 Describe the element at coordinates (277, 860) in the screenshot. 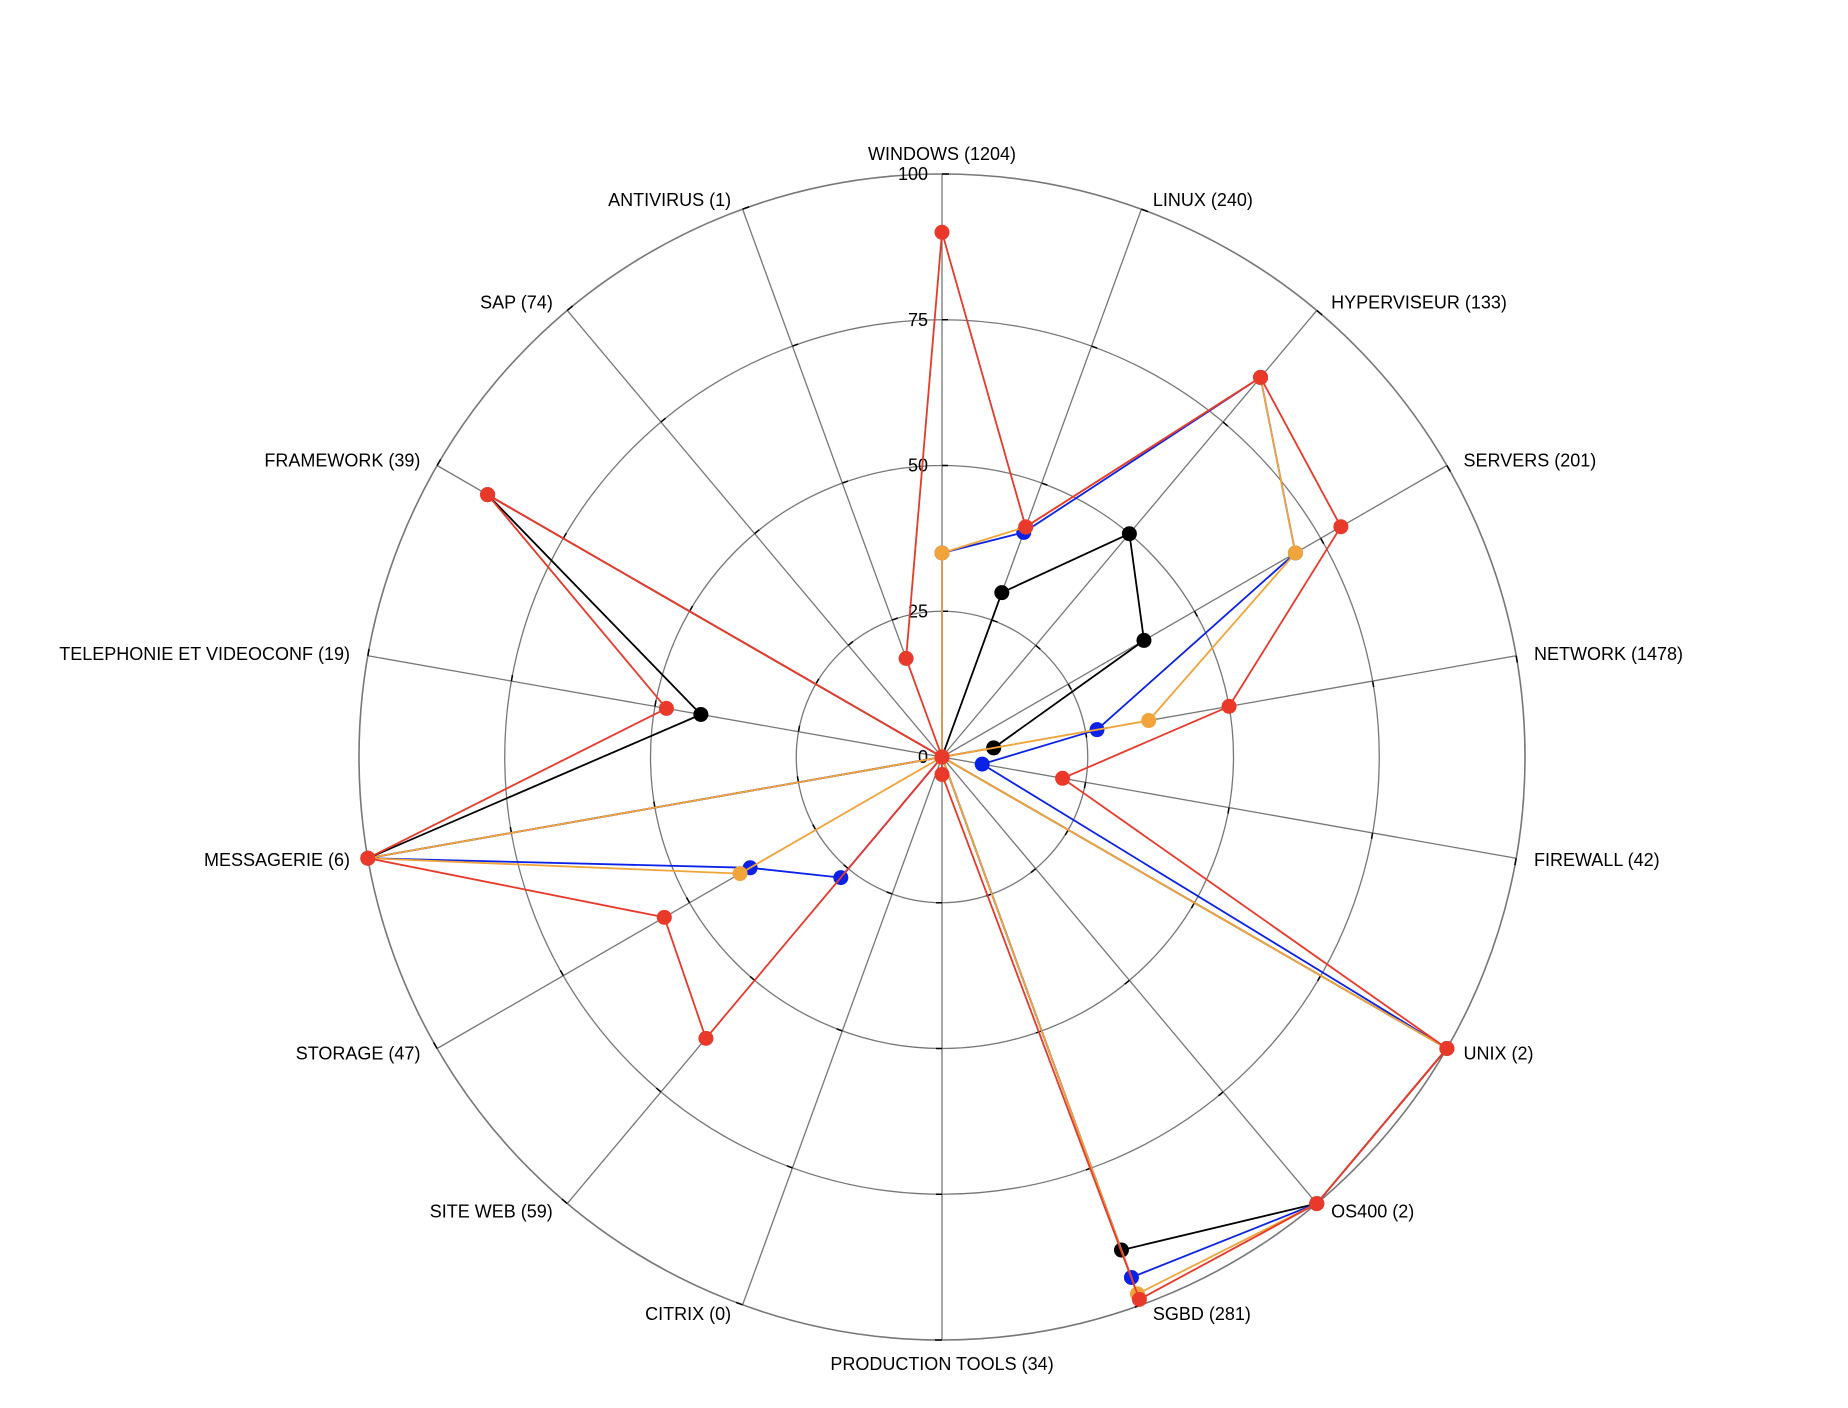

I see `category-label-13: MESSAGERIE (6)` at that location.